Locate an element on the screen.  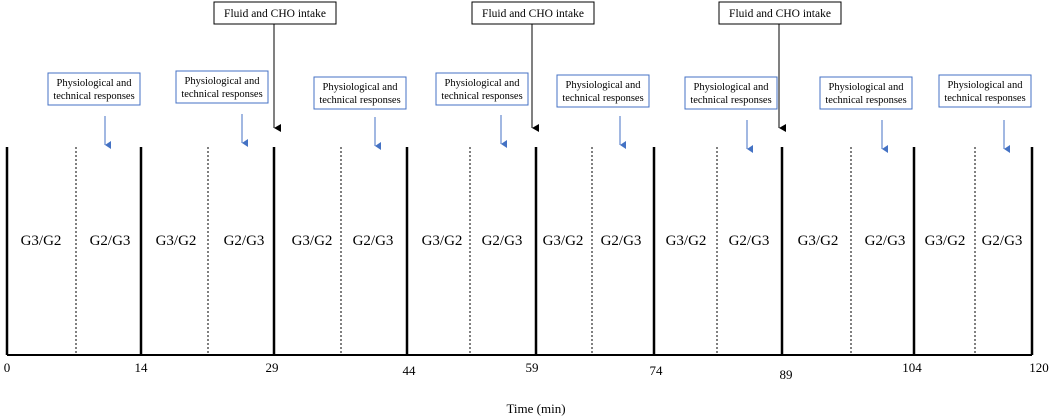
tick-label: 59 is located at coordinates (532, 367).